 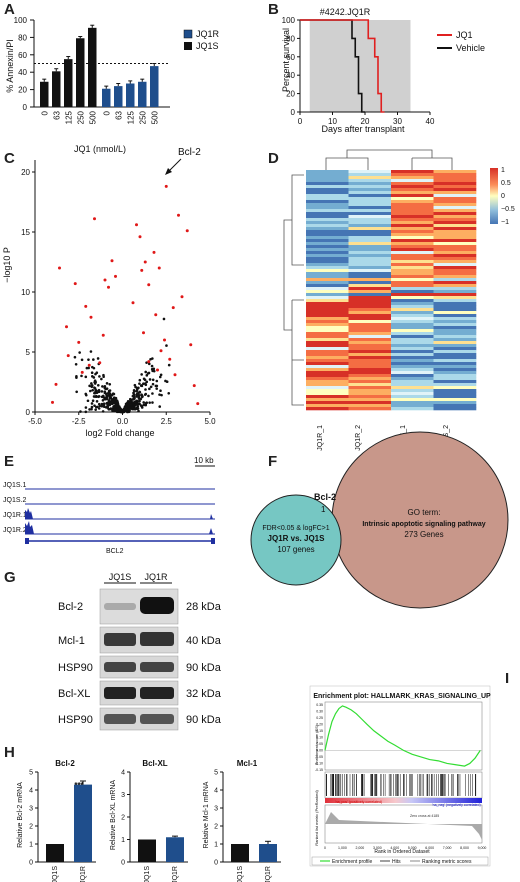 I want to click on b-ytick-40: 40, so click(x=290, y=75).